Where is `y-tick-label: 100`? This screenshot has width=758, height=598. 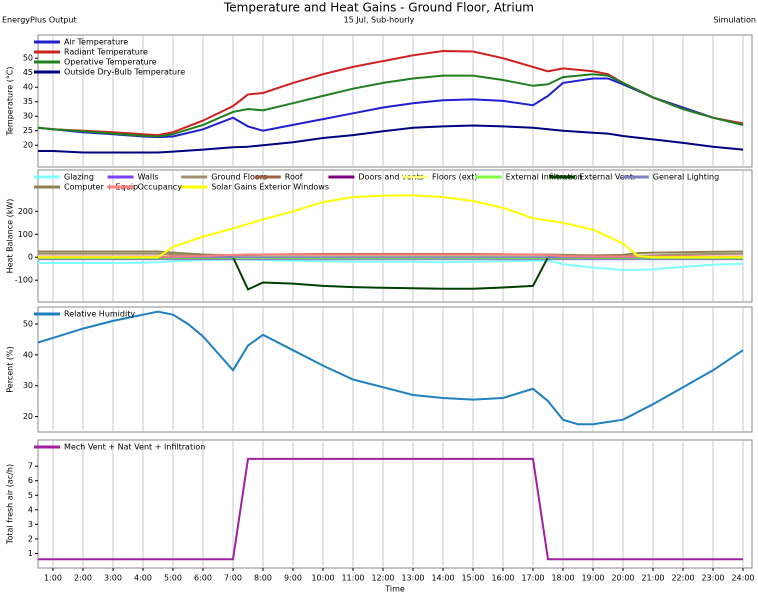
y-tick-label: 100 is located at coordinates (25, 234).